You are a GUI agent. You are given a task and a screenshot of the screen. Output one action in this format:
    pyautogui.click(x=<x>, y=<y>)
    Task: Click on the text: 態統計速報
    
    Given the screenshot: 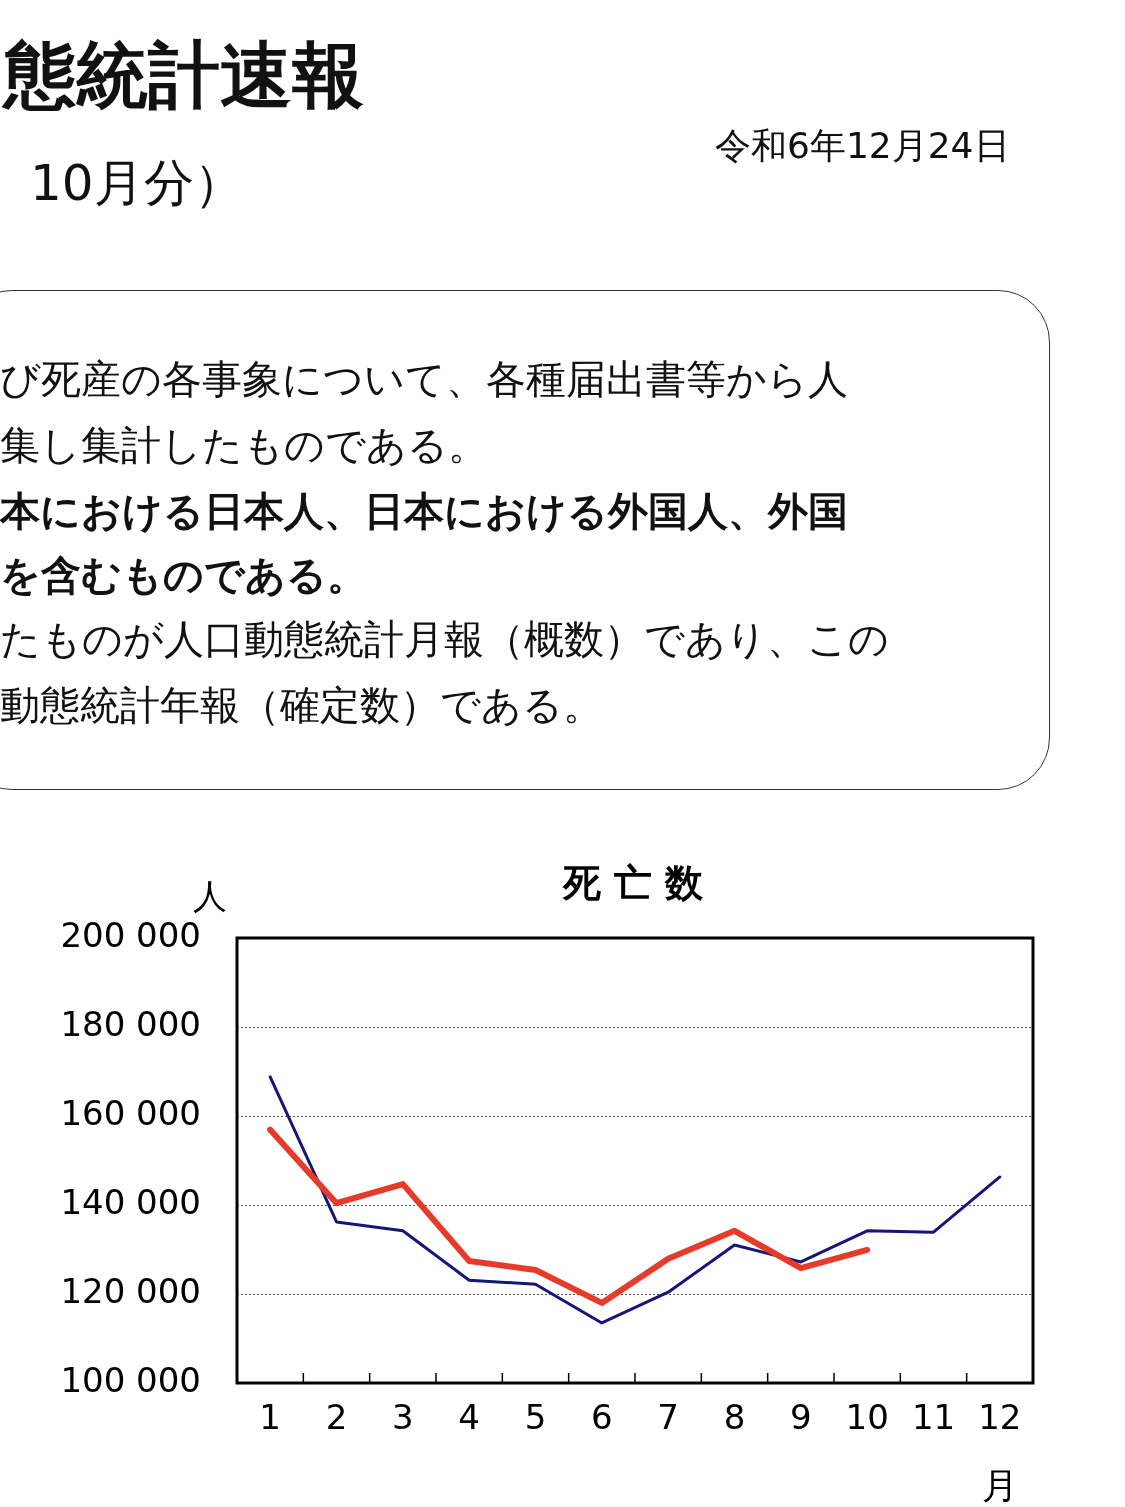 What is the action you would take?
    pyautogui.click(x=184, y=75)
    